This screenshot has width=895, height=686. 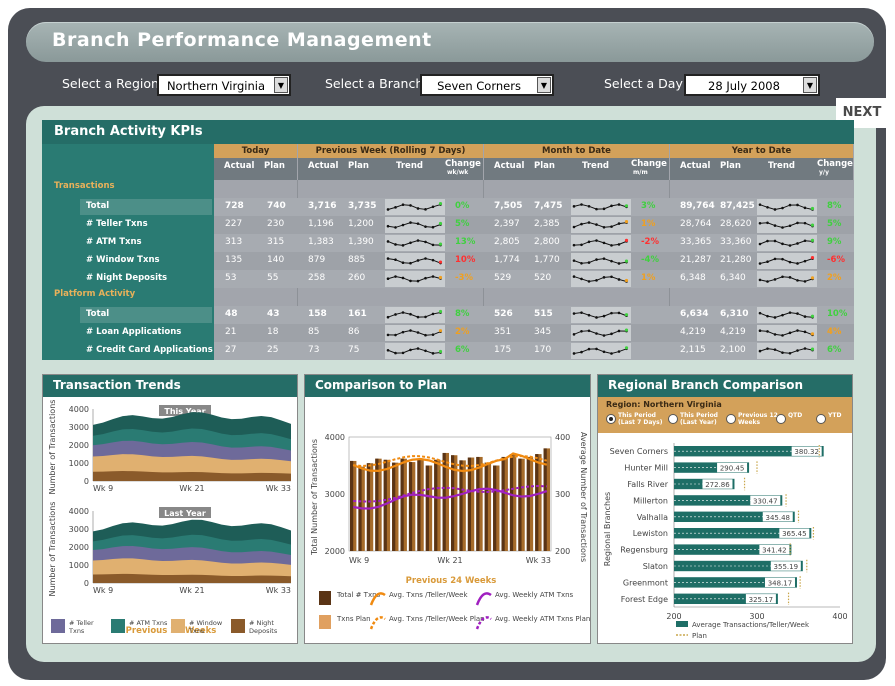 What do you see at coordinates (664, 404) in the screenshot?
I see `regional-region-label: Region: Northern Virginia` at bounding box center [664, 404].